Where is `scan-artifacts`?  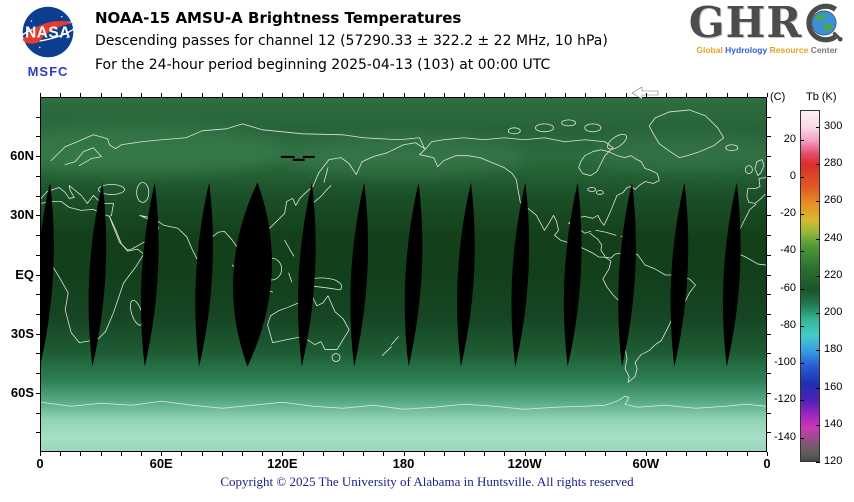
scan-artifacts is located at coordinates (297, 158).